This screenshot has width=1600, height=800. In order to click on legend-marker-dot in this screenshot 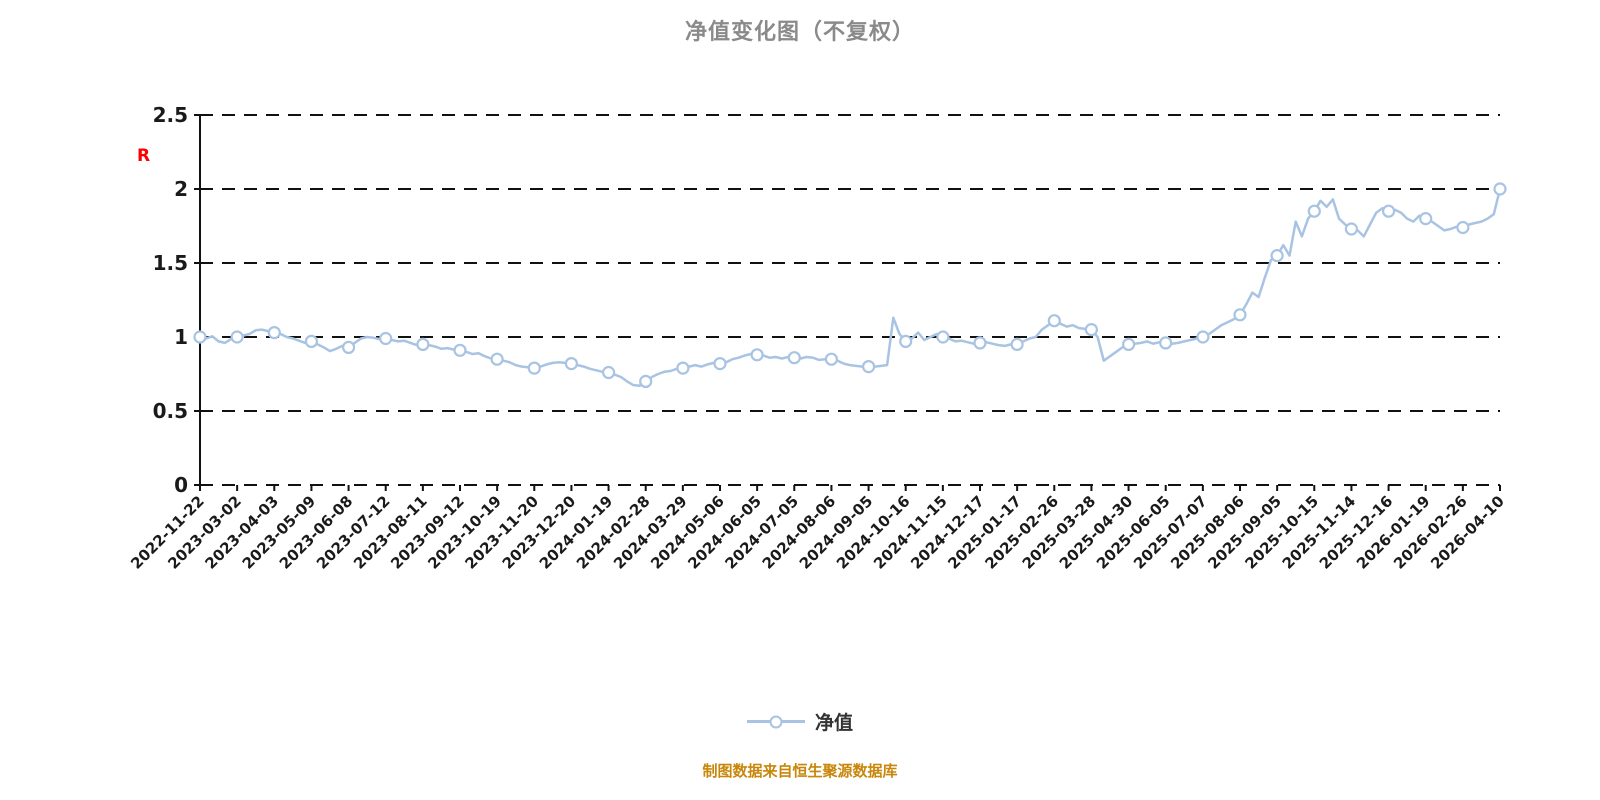, I will do `click(776, 721)`.